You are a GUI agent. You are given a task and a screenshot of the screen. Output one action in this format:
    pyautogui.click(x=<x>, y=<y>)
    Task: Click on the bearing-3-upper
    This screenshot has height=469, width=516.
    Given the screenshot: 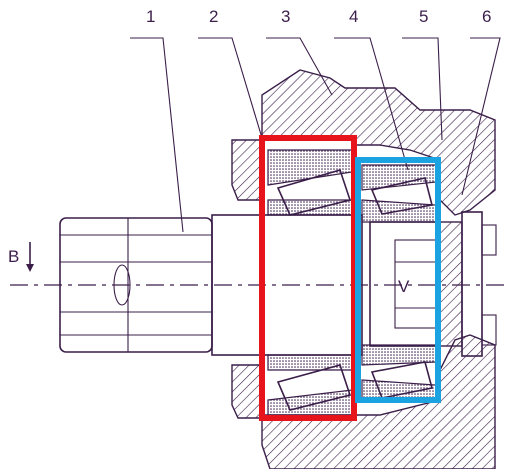 What is the action you would take?
    pyautogui.click(x=310, y=182)
    